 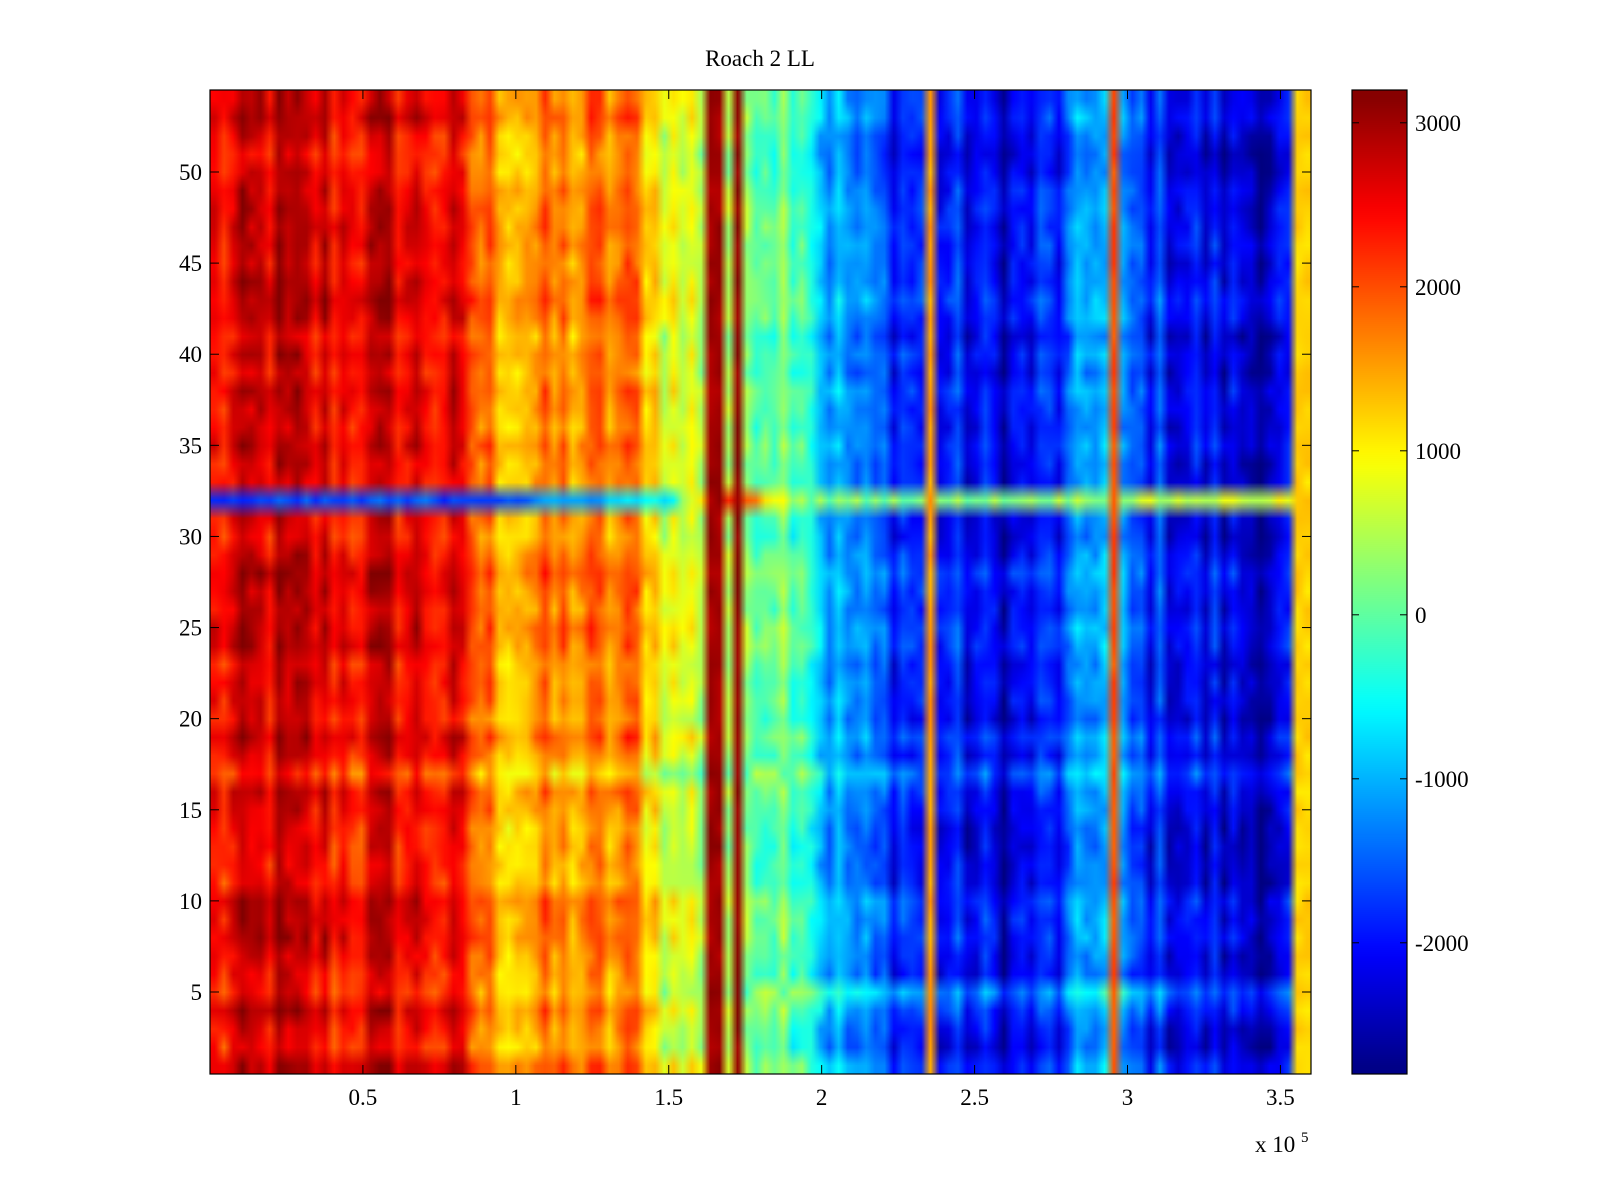 I want to click on x-tick-label: 1.5, so click(x=668, y=1097).